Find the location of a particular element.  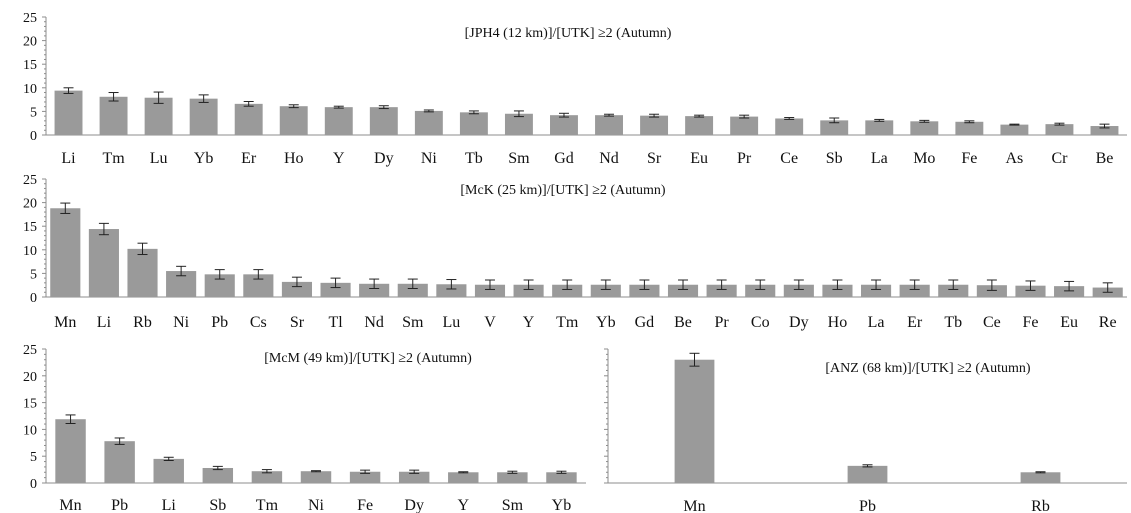

x-tick-label-anz-rb: Rb is located at coordinates (1040, 505).